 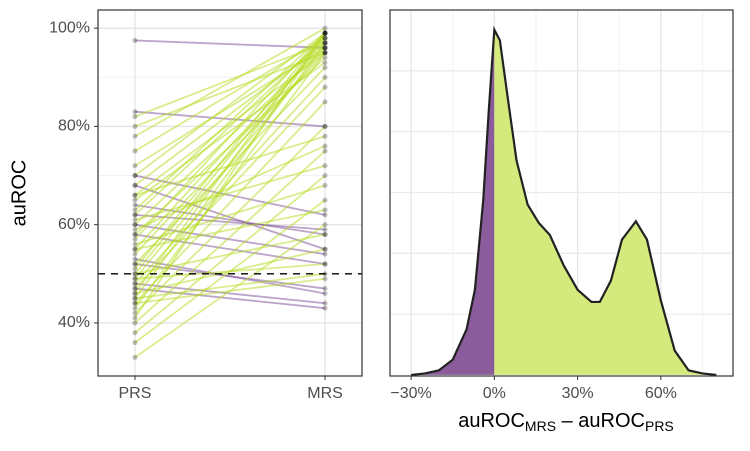 I want to click on x-tick-label: 30%, so click(x=578, y=393).